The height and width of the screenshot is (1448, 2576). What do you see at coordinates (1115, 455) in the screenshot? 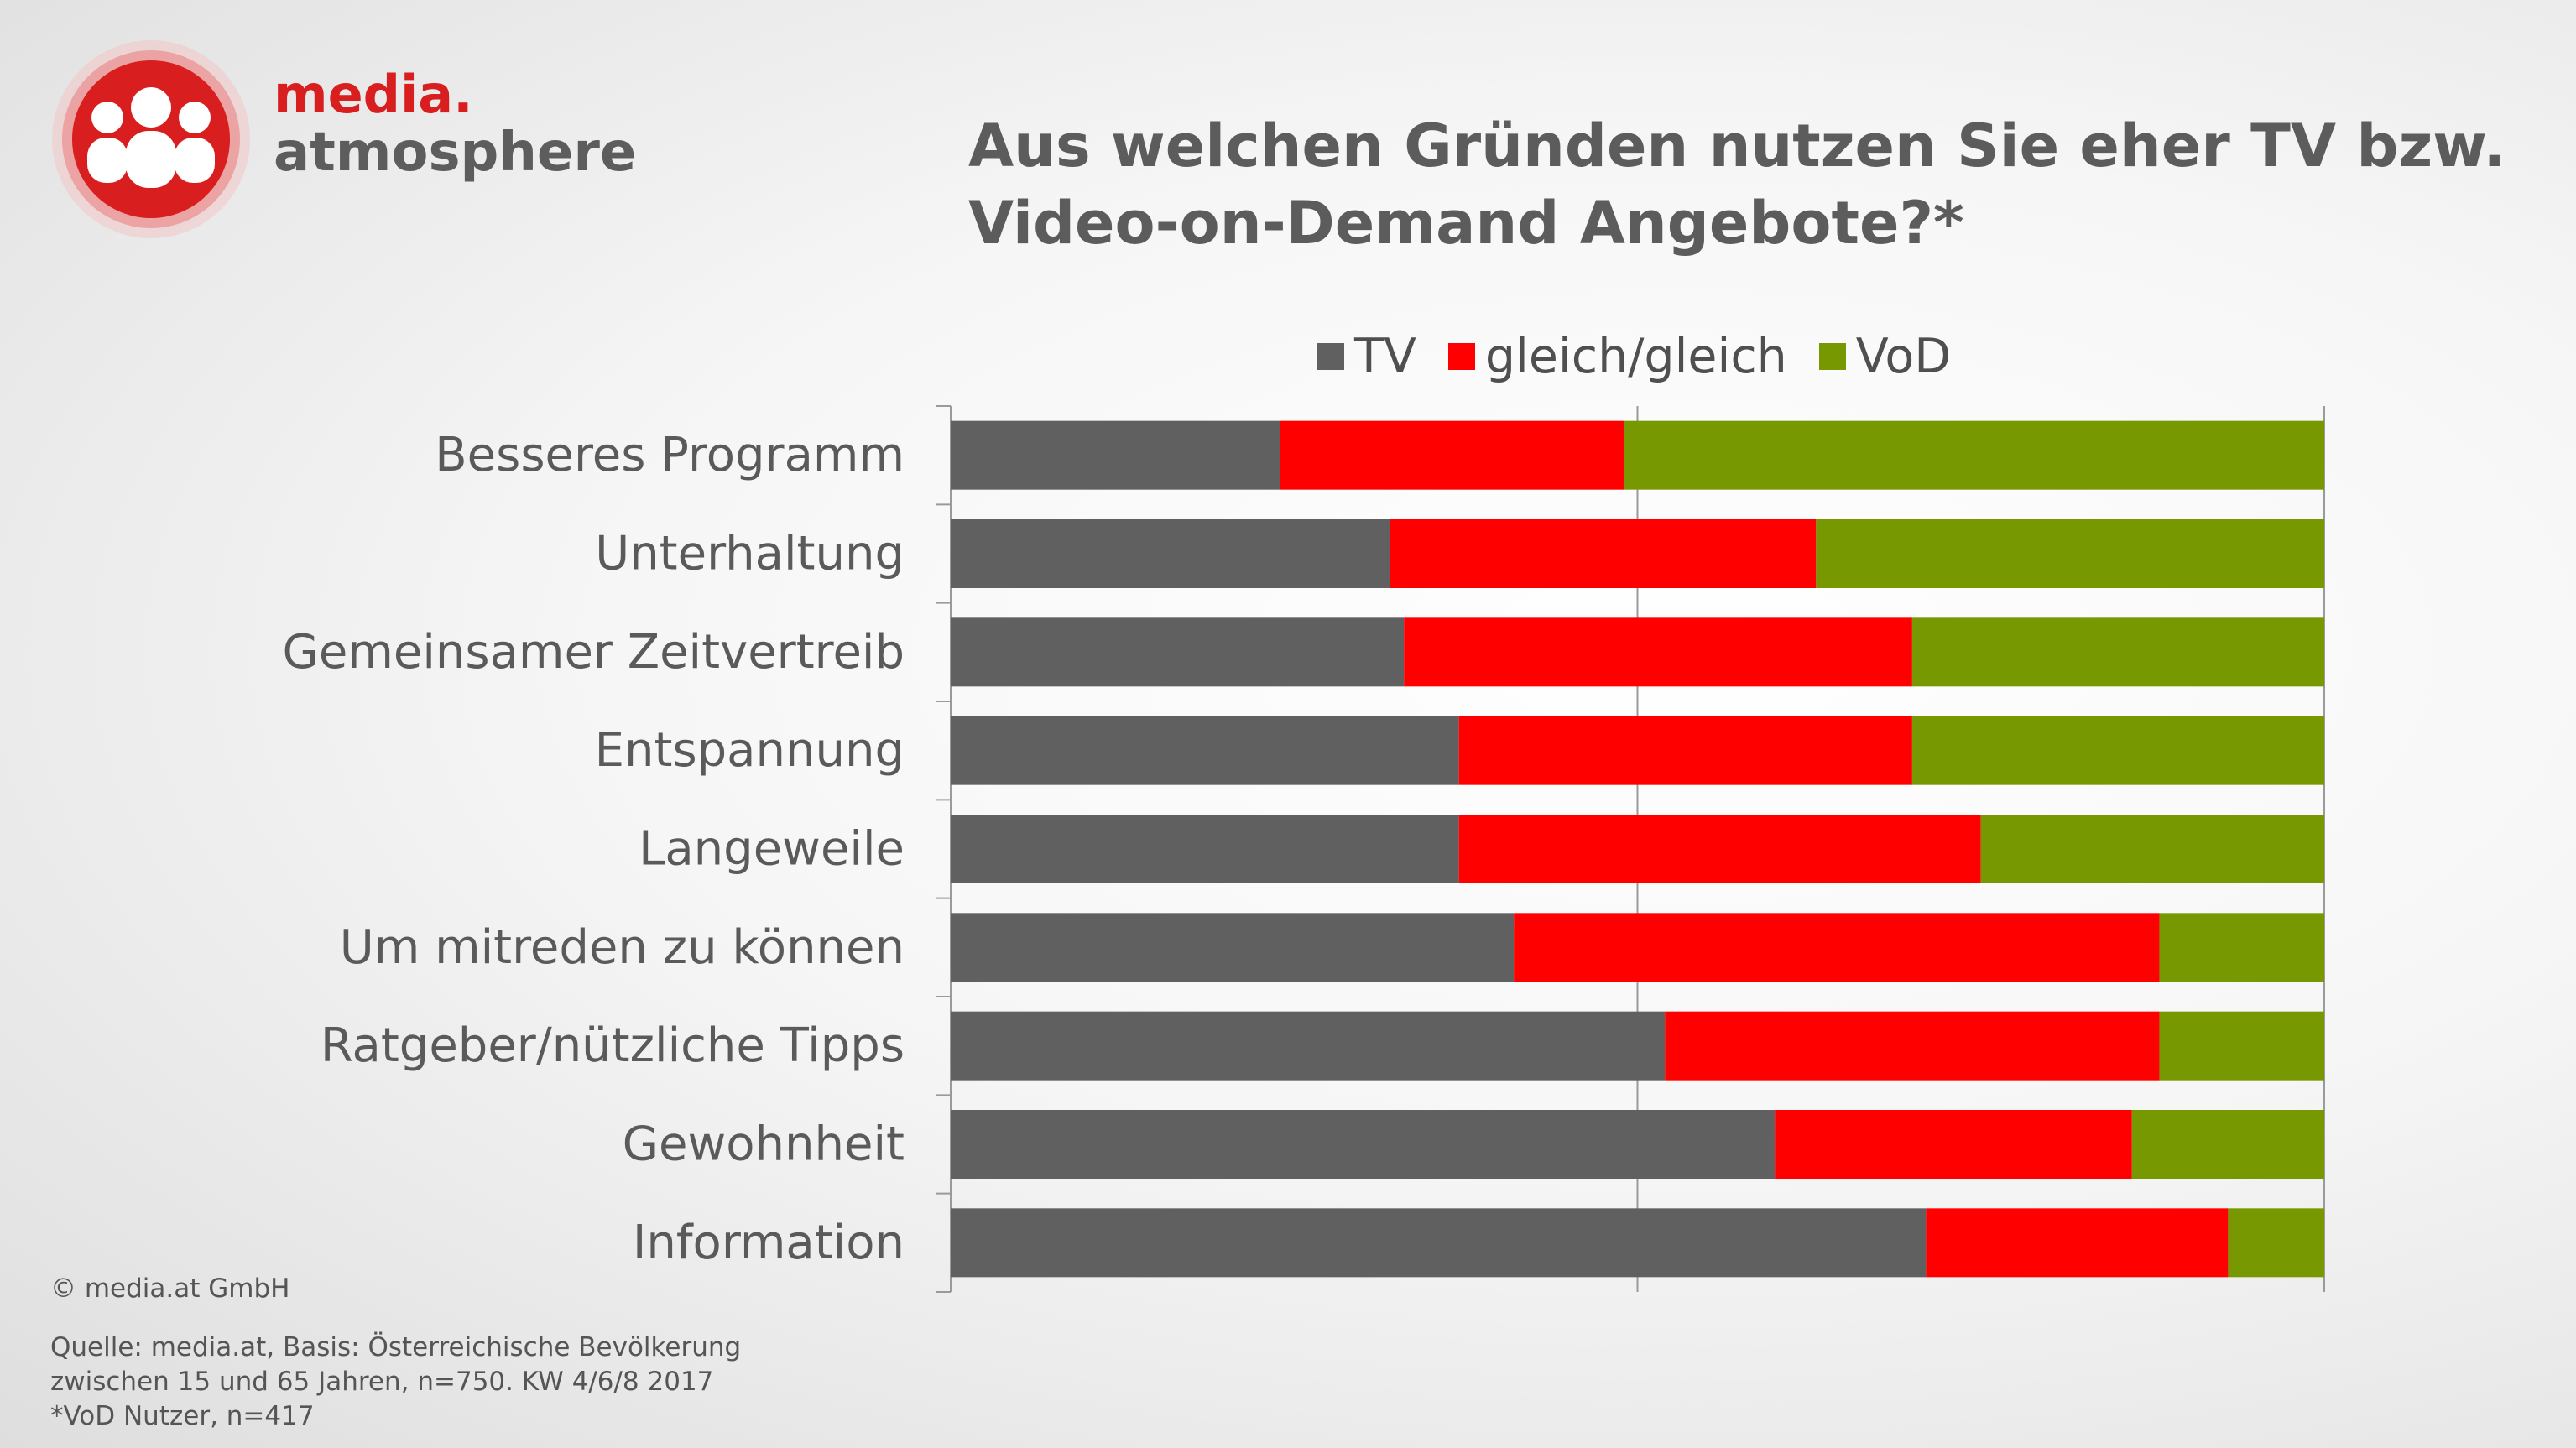
I see `bar-tv-besseres-programm` at bounding box center [1115, 455].